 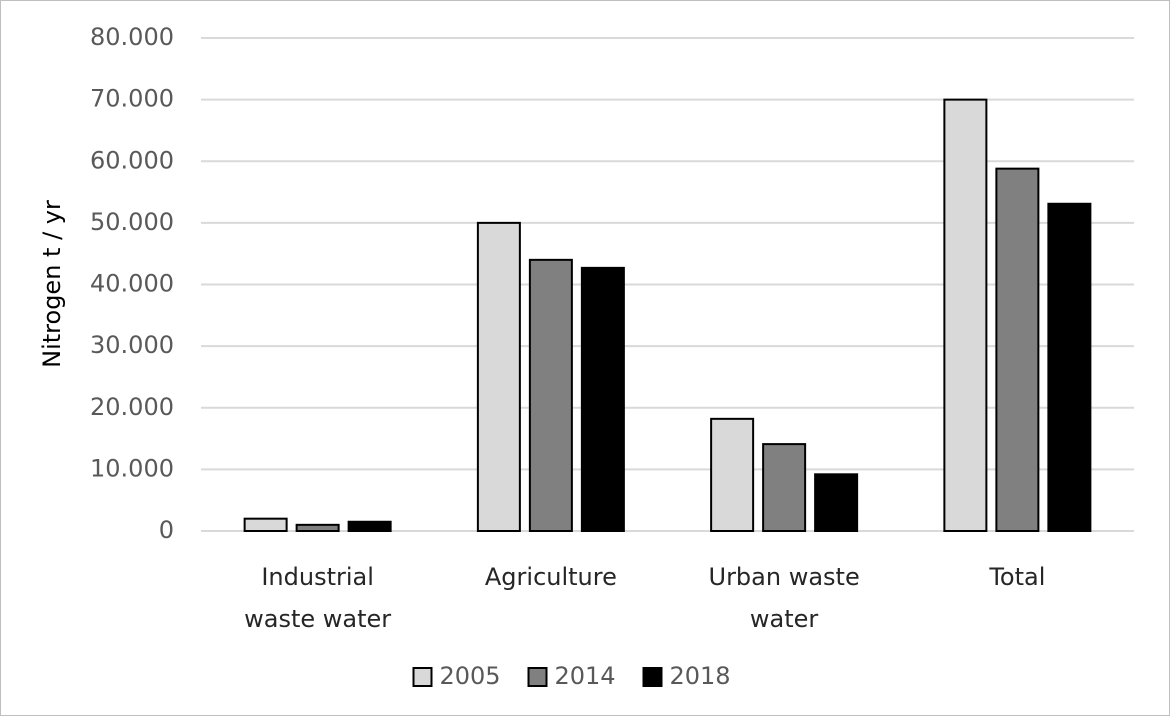 What do you see at coordinates (550, 577) in the screenshot?
I see `x-tick-label: Agriculture` at bounding box center [550, 577].